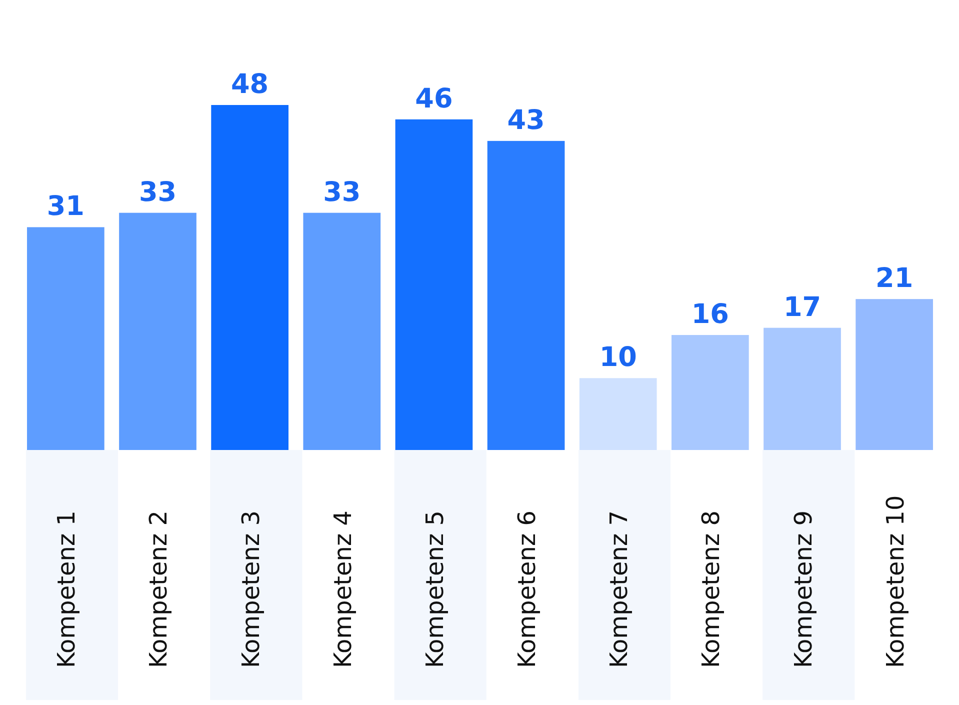  I want to click on x-tick-label: Kompetenz 8, so click(711, 589).